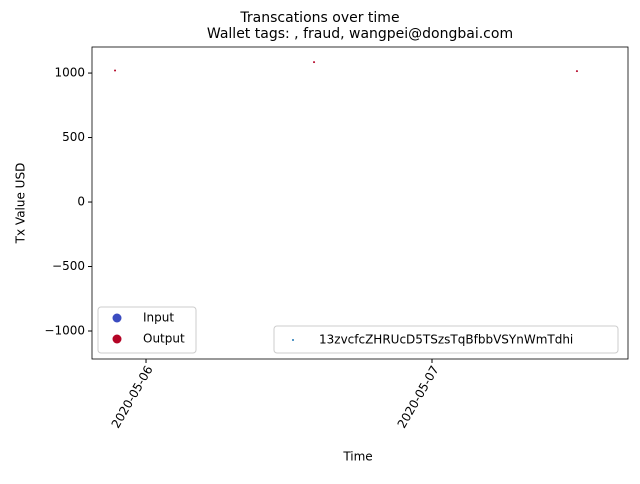  What do you see at coordinates (21, 204) in the screenshot?
I see `y-axis-label: Tx Value USD` at bounding box center [21, 204].